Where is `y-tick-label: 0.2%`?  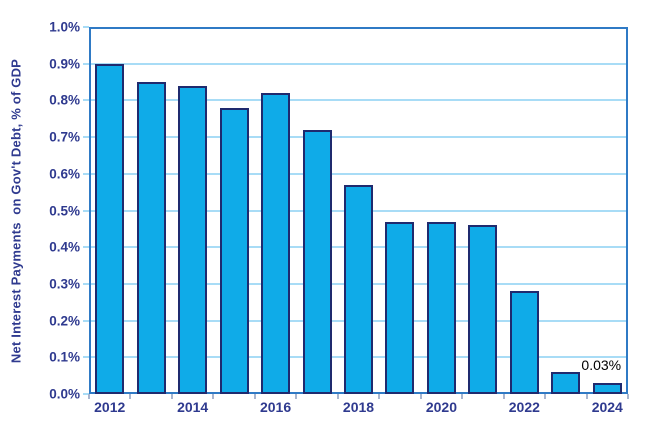
y-tick-label: 0.2% is located at coordinates (64, 321).